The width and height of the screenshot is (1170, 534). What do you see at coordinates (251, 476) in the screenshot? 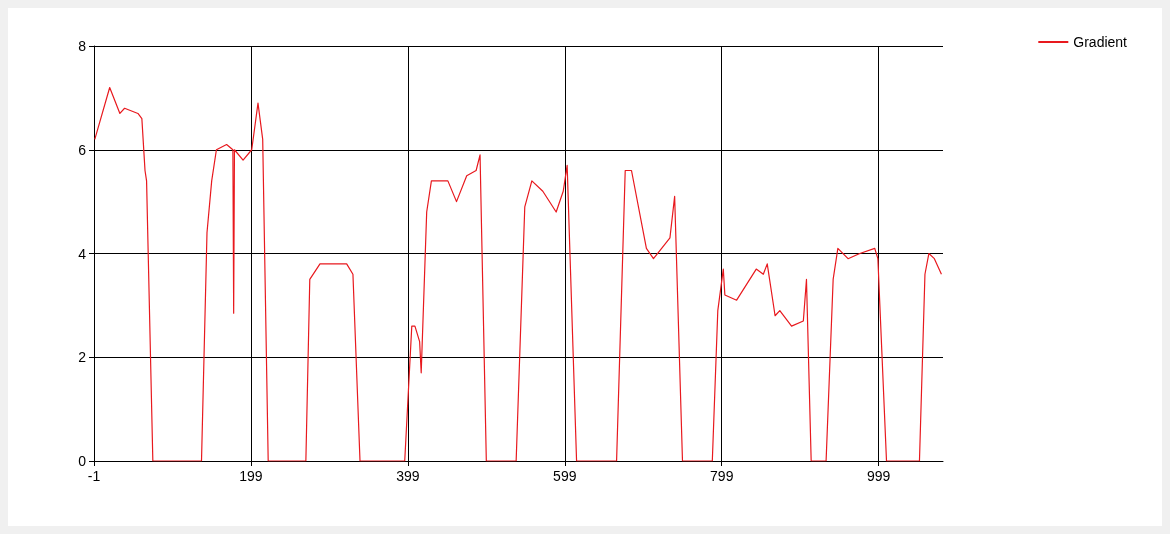
I see `x-tick-label: 199` at bounding box center [251, 476].